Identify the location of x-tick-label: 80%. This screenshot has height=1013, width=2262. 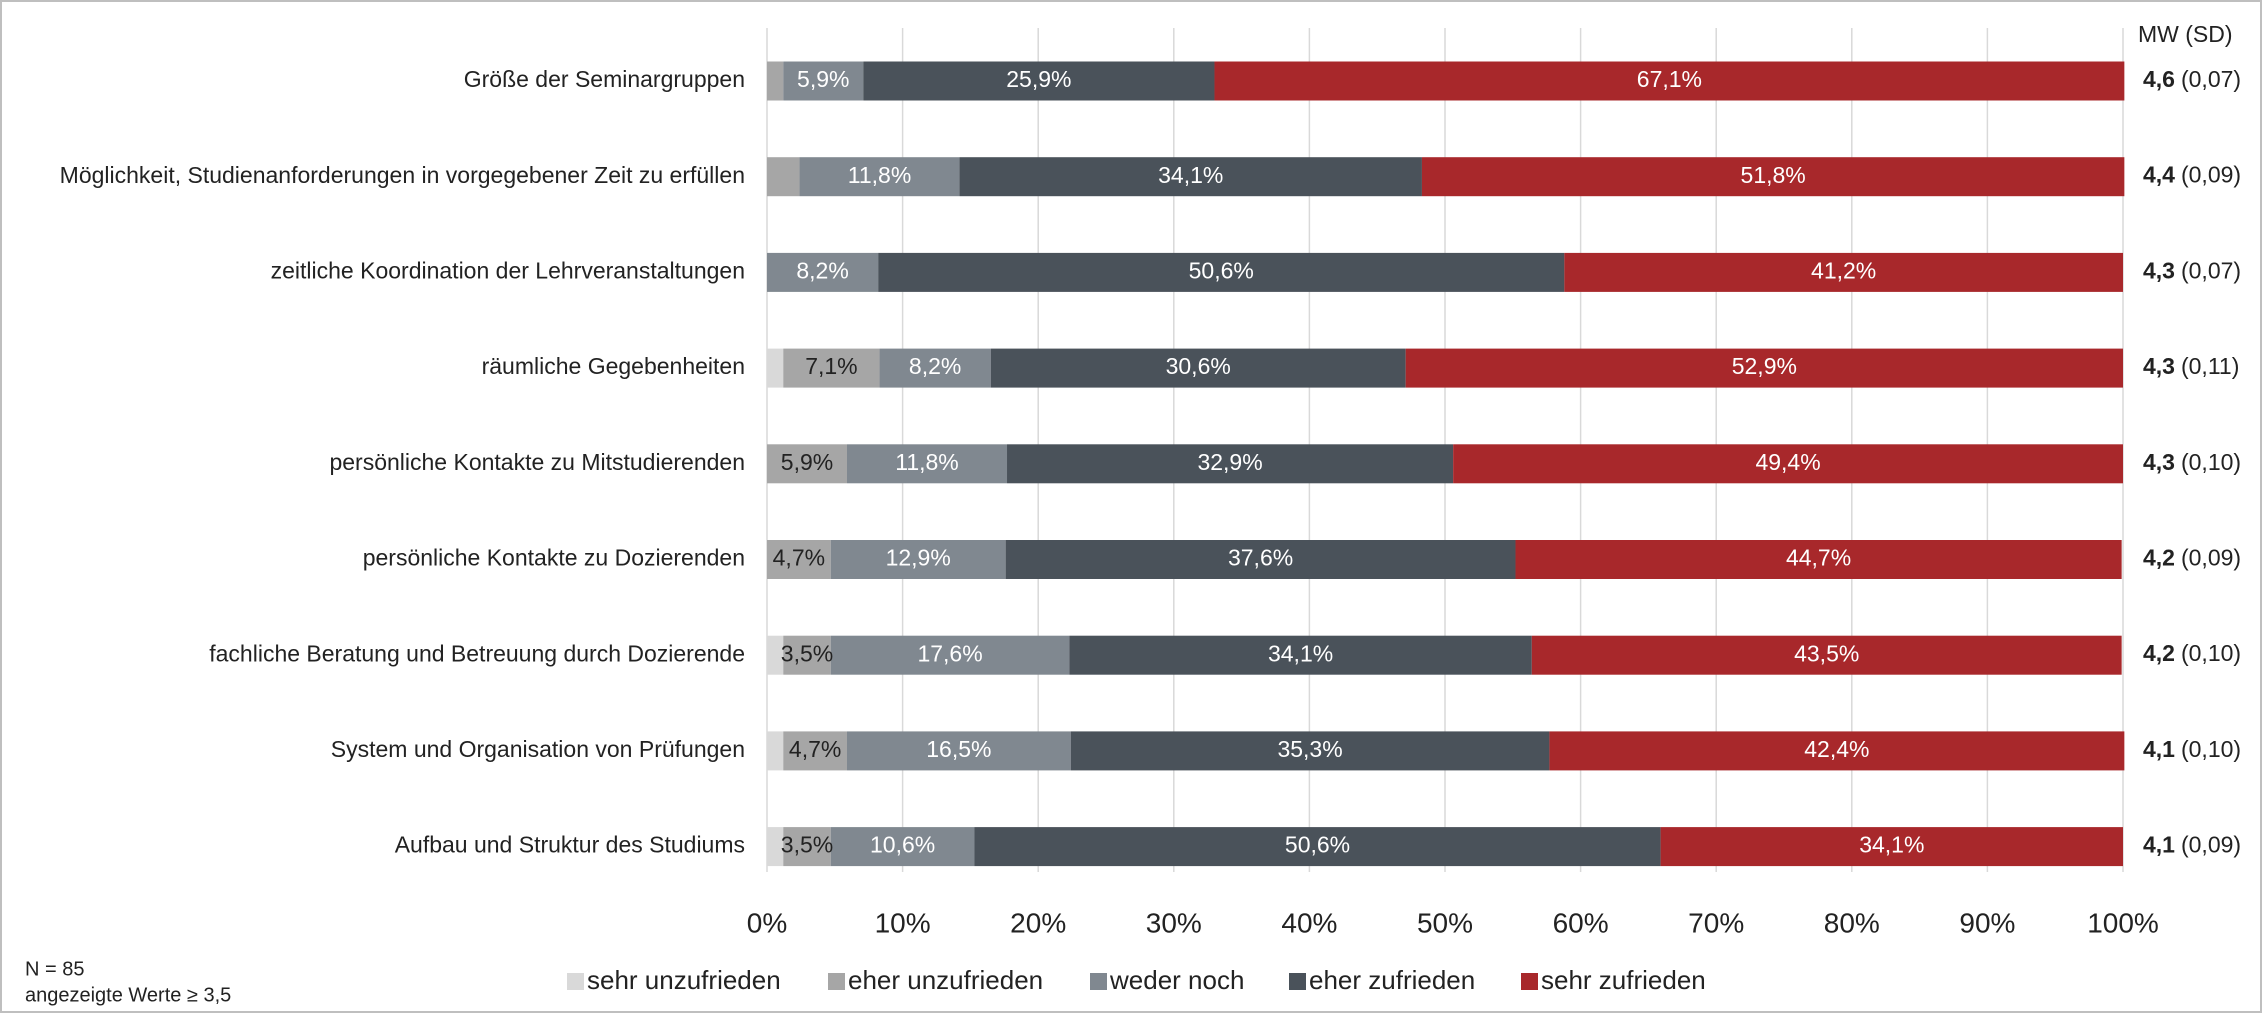
(1852, 922).